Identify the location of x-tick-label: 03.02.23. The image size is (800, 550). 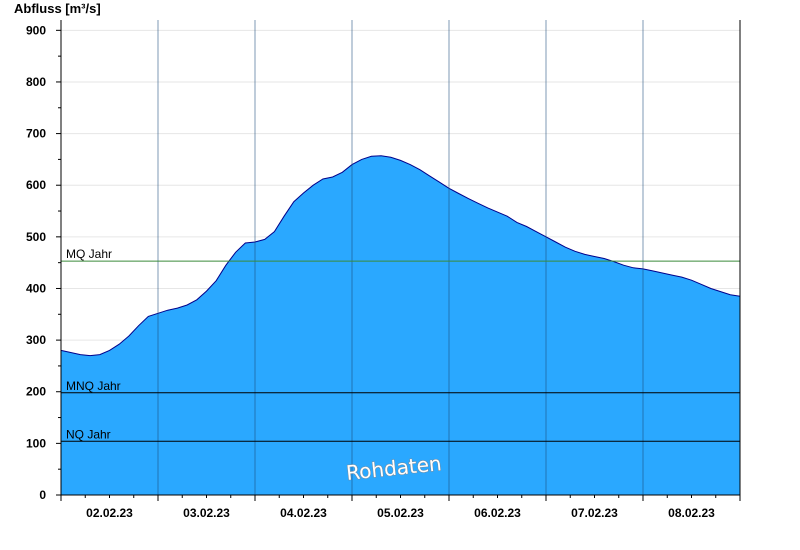
(206, 513).